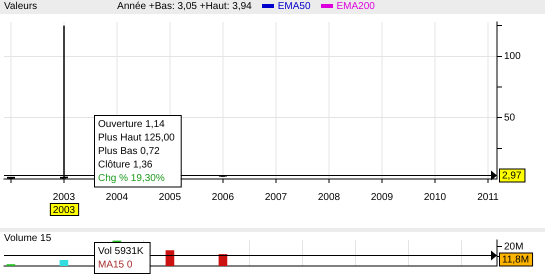 Image resolution: width=545 pixels, height=274 pixels. I want to click on x-tick-label: 2005, so click(170, 197).